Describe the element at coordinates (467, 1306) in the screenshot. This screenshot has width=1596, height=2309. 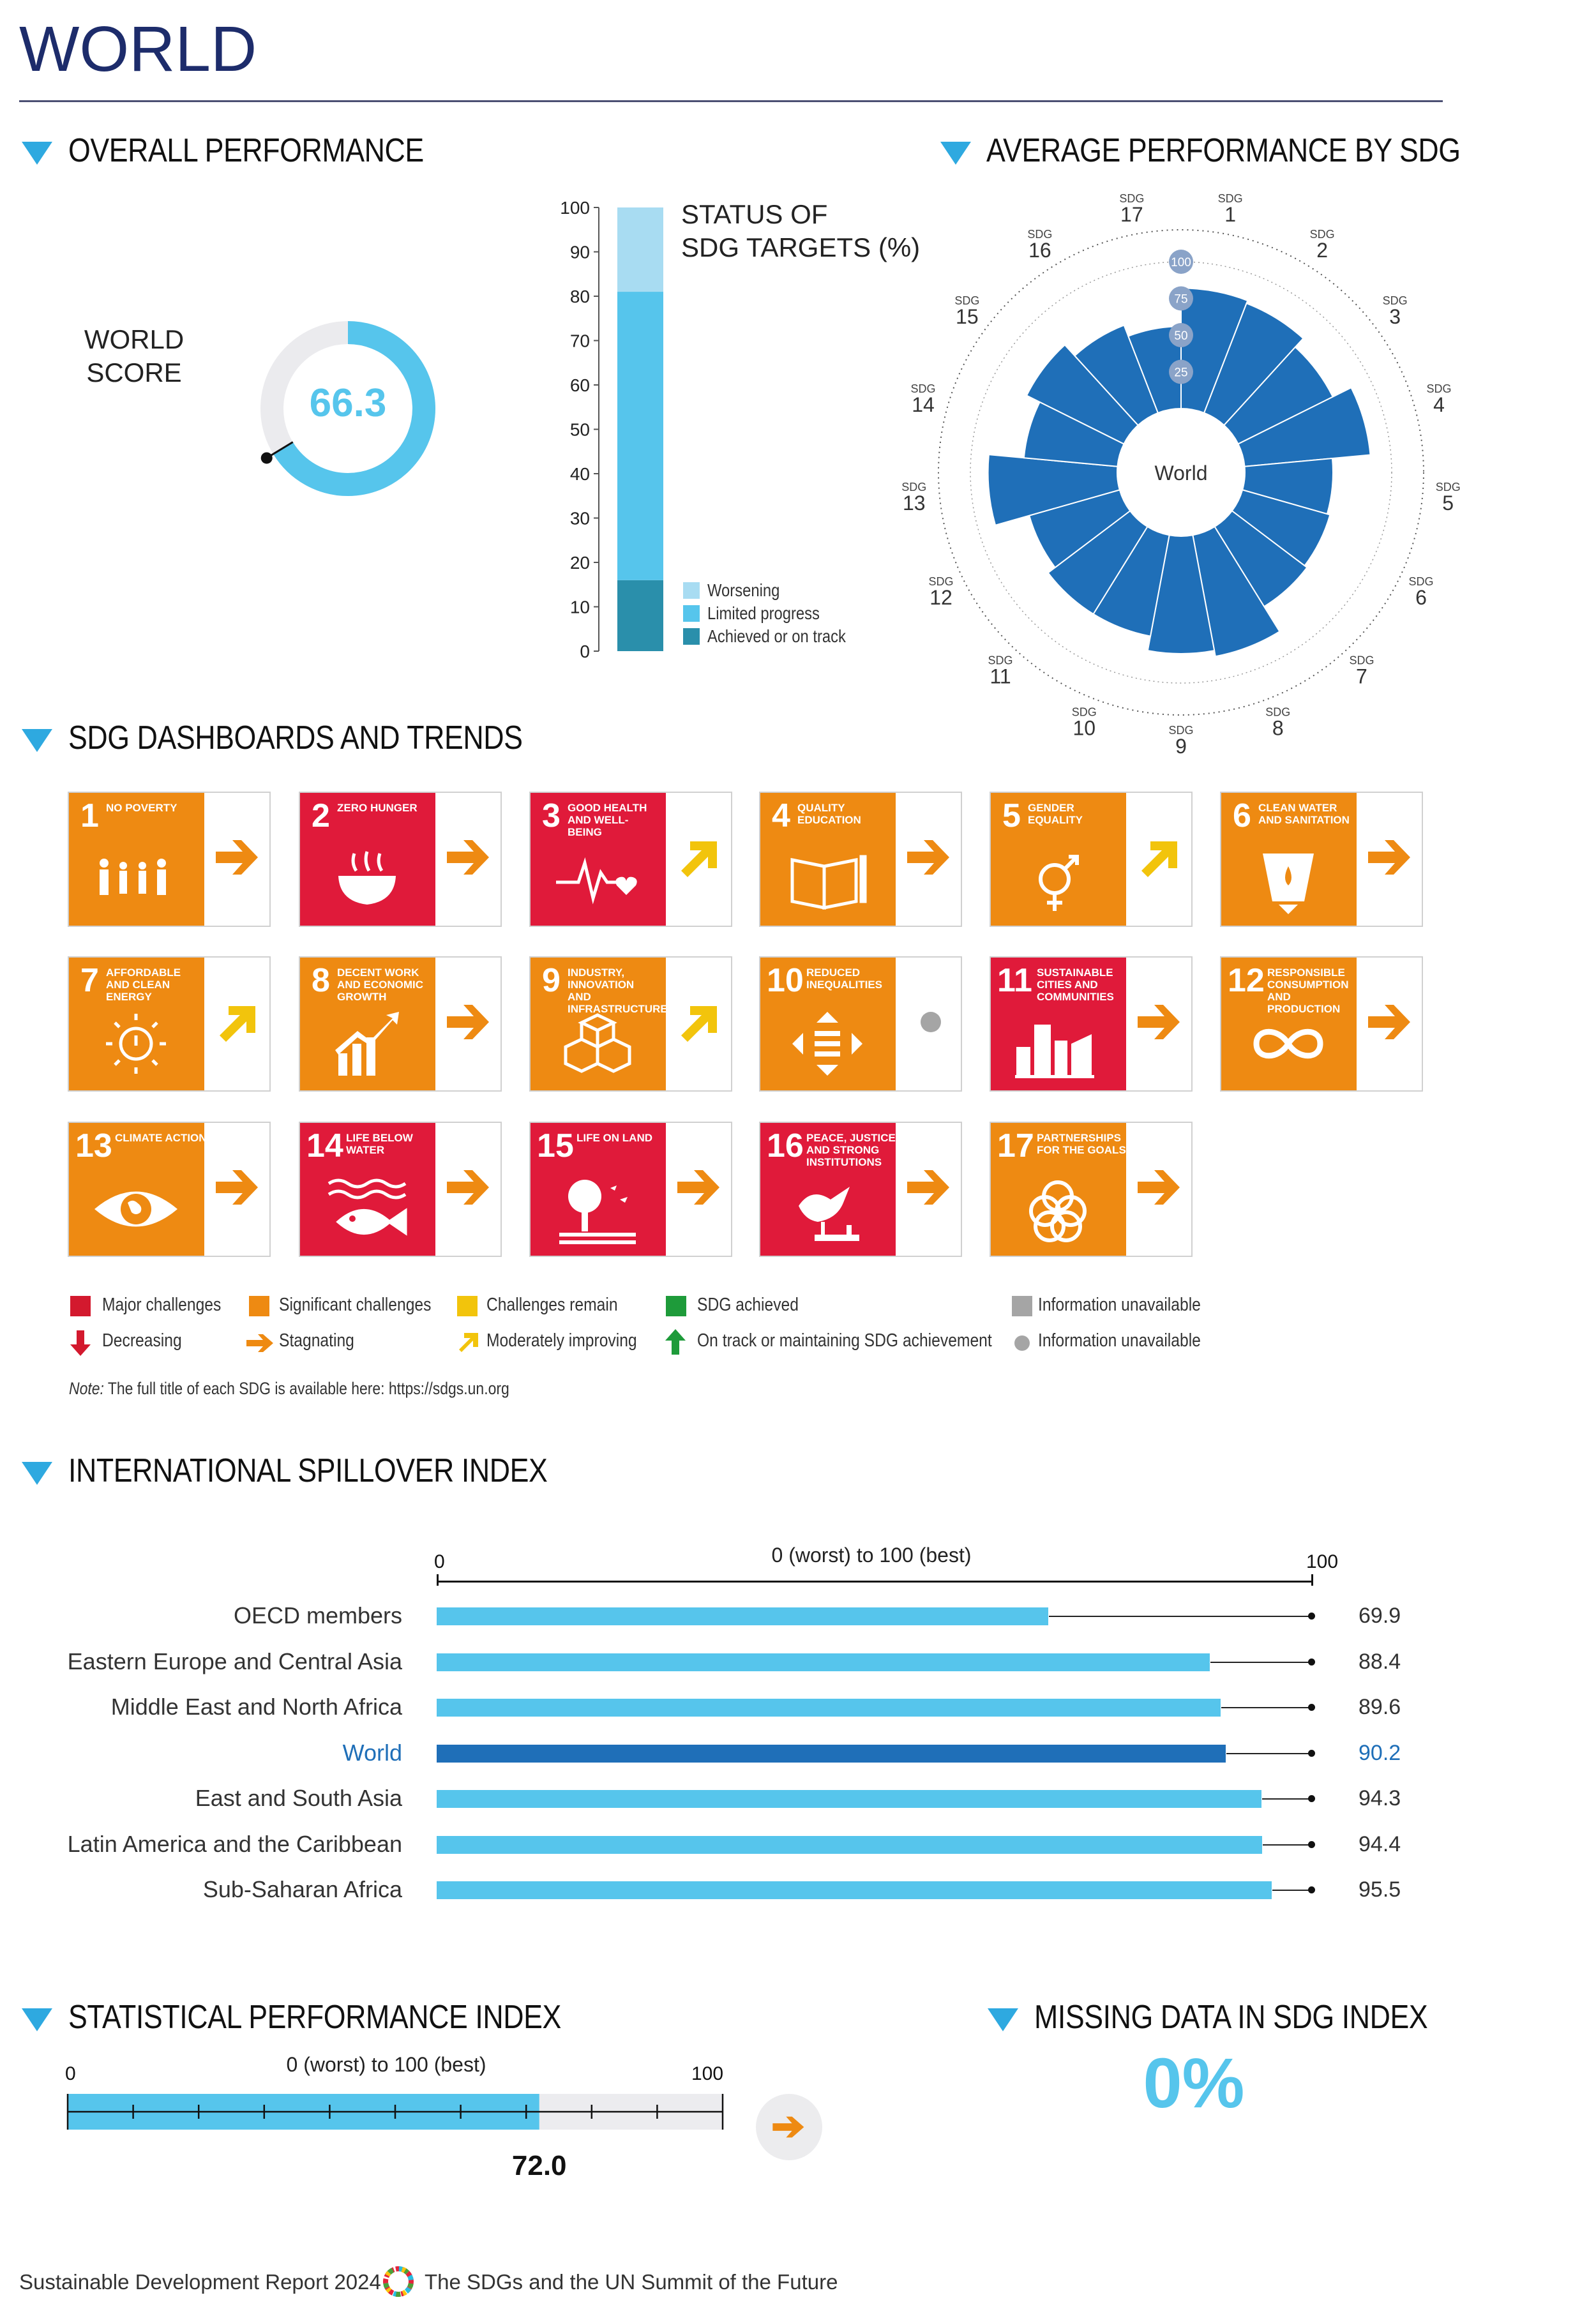
I see `challenges-remain-swatch` at that location.